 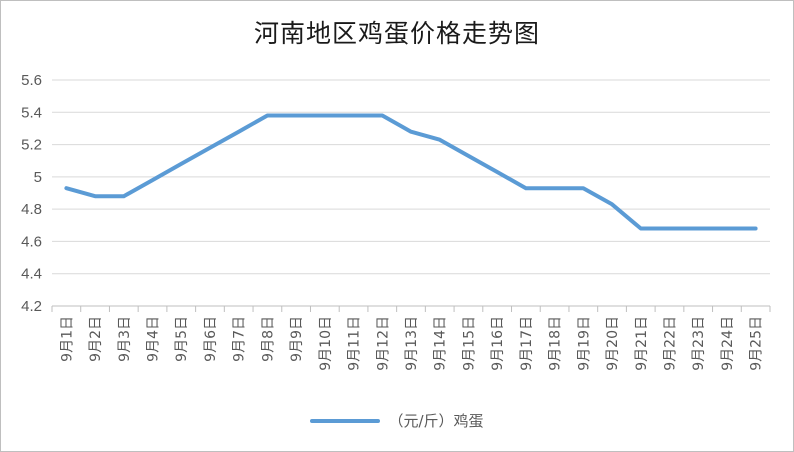 I want to click on x-tick-label: 9月11日, so click(x=355, y=343).